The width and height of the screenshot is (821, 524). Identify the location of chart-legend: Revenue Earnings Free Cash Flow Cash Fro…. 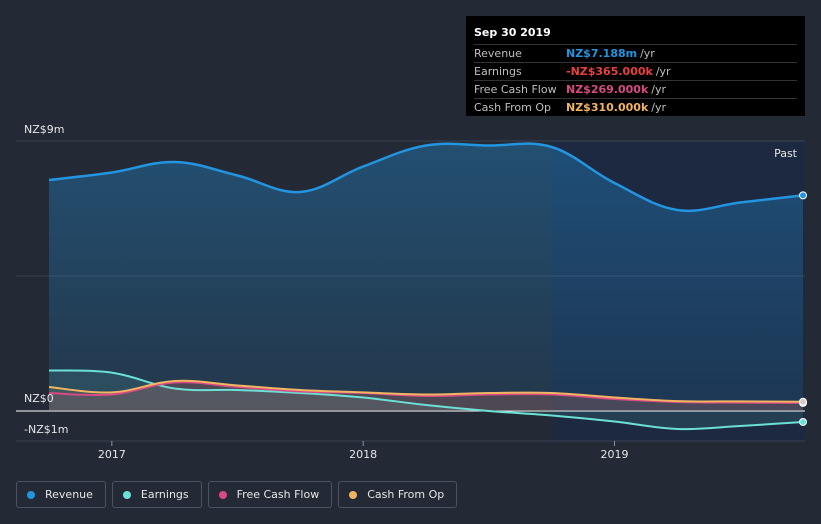
(237, 494).